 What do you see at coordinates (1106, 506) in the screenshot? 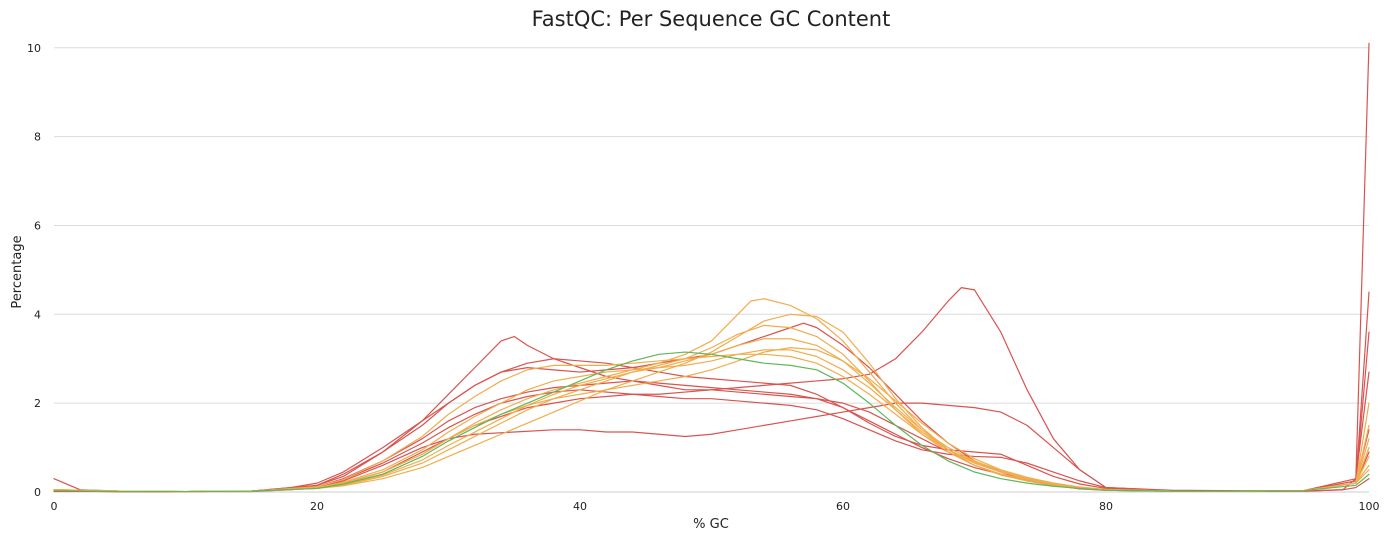
I see `x-tick-label: 80` at bounding box center [1106, 506].